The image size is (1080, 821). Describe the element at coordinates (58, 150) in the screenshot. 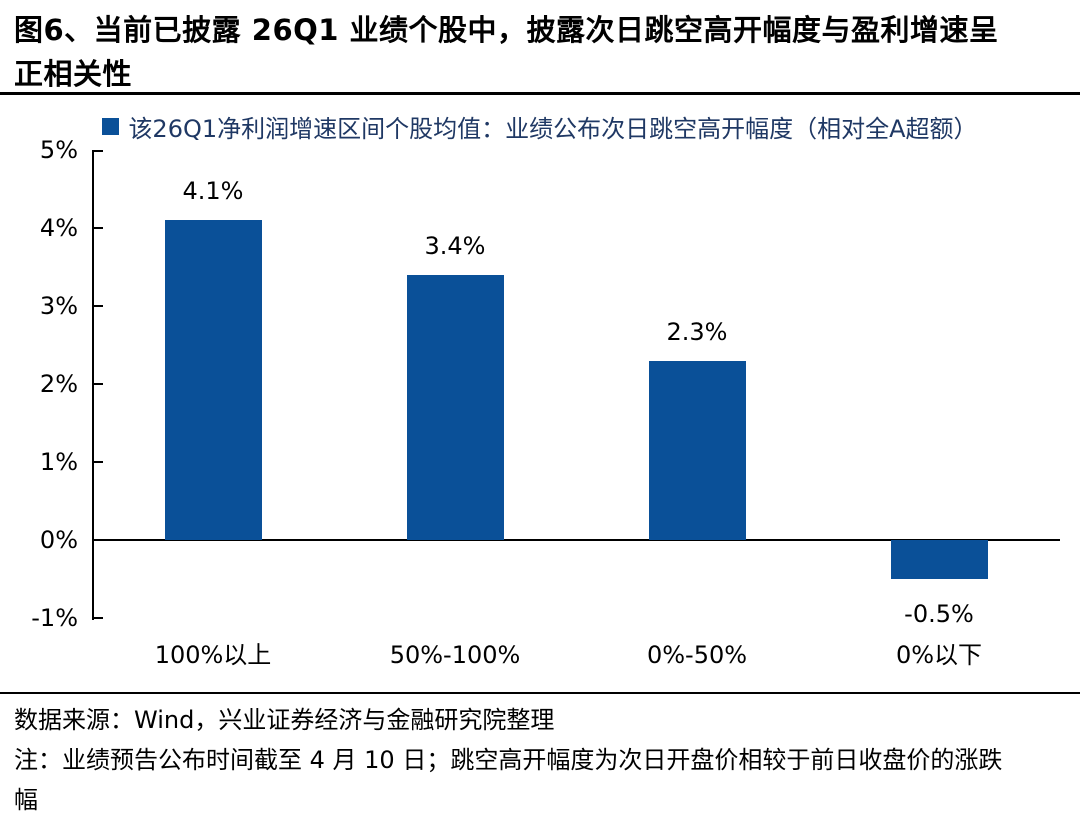

I see `y-tick-label: 5%` at that location.